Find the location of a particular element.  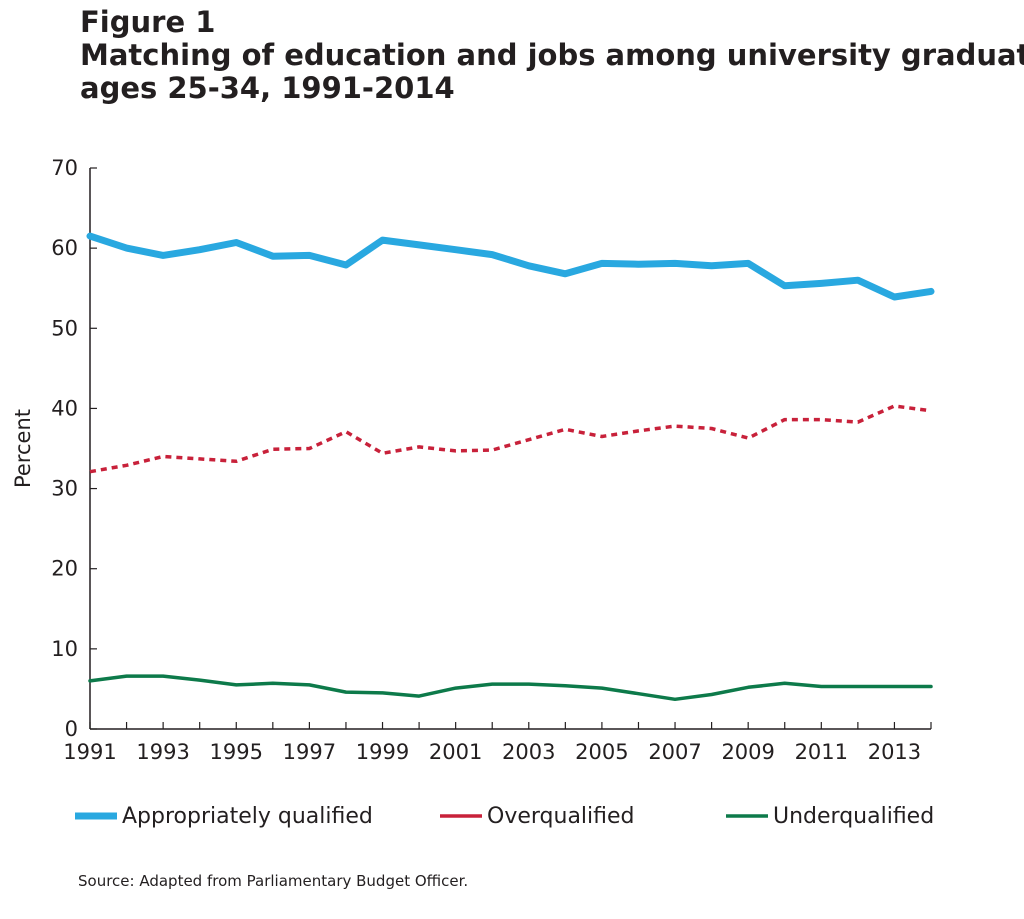

x-tick-label-2009: 2009 is located at coordinates (747, 752).